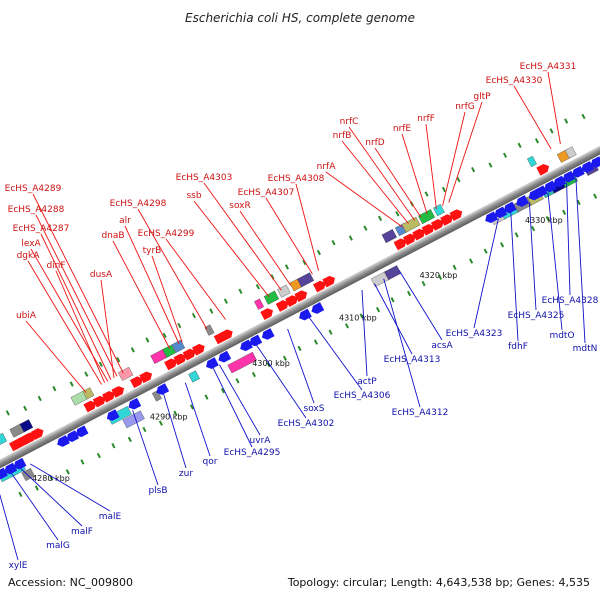 The width and height of the screenshot is (600, 600). I want to click on bottom-gene-label: mdtO, so click(561, 336).